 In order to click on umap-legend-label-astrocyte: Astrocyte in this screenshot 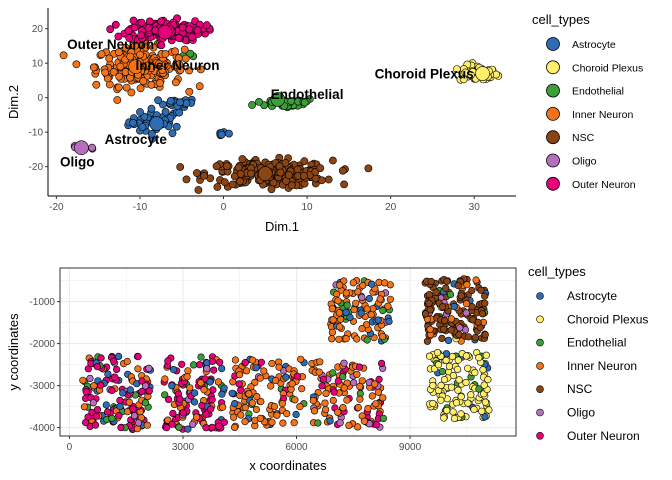, I will do `click(594, 45)`.